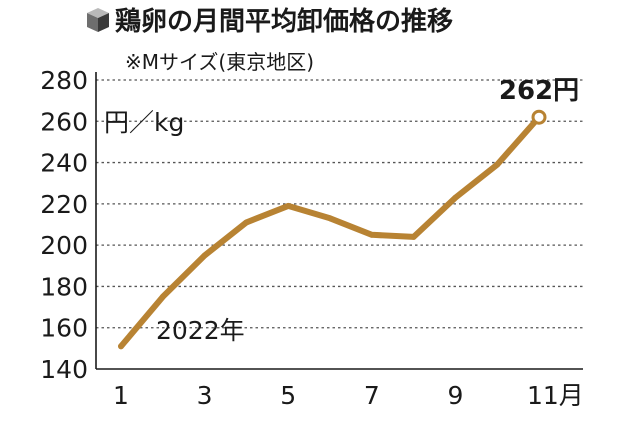 The height and width of the screenshot is (432, 620). Describe the element at coordinates (64, 163) in the screenshot. I see `y-tick-label-240: 240` at that location.